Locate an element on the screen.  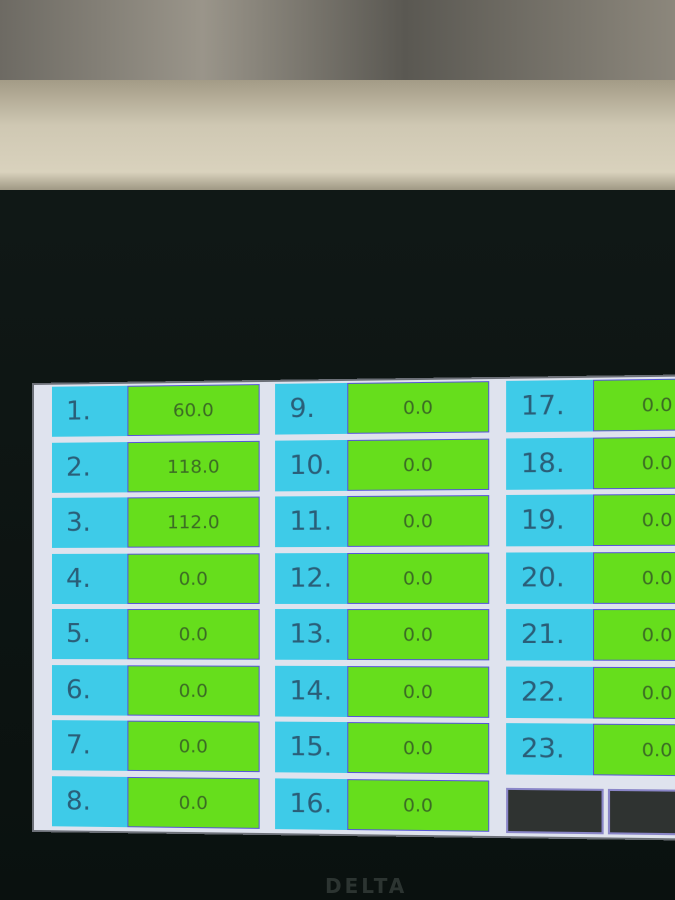
channel-label: 23. is located at coordinates (550, 749).